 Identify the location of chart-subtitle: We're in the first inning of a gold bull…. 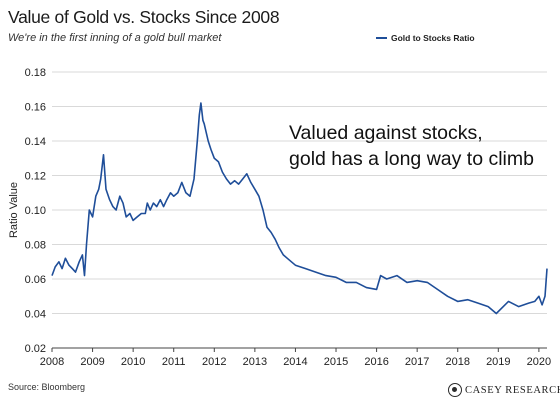
(115, 38).